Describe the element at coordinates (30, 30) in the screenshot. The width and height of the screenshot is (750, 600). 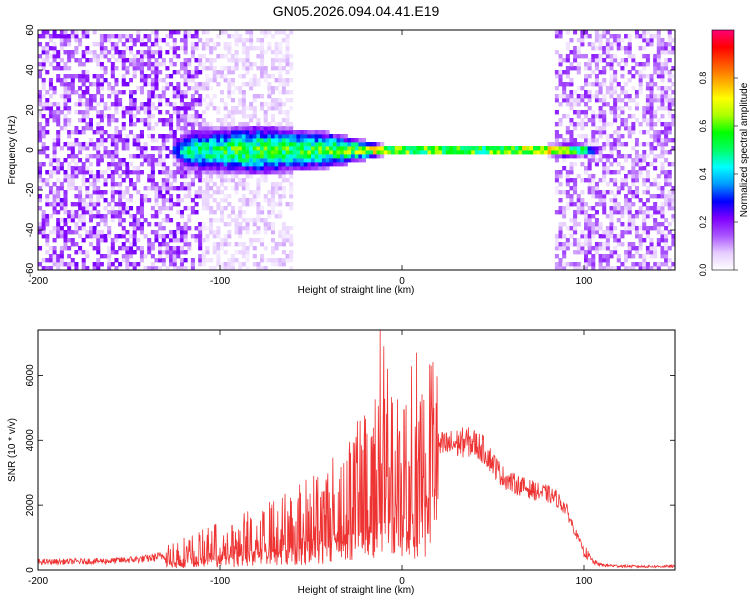
I see `y-tick-label: 60` at that location.